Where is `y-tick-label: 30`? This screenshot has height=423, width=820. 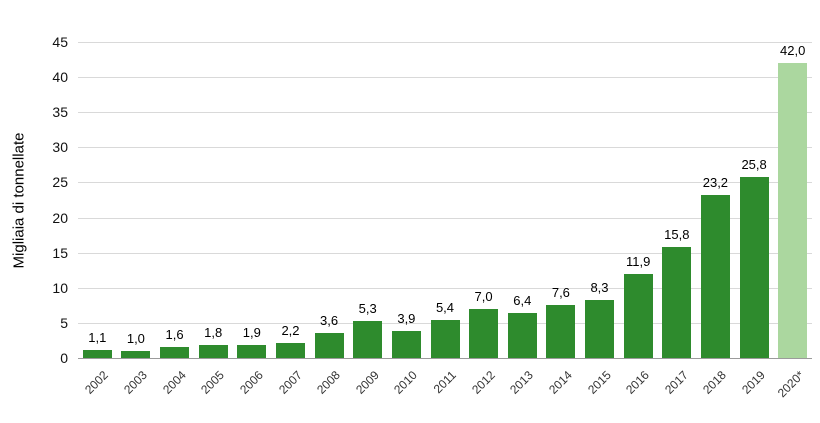 y-tick-label: 30 is located at coordinates (60, 147).